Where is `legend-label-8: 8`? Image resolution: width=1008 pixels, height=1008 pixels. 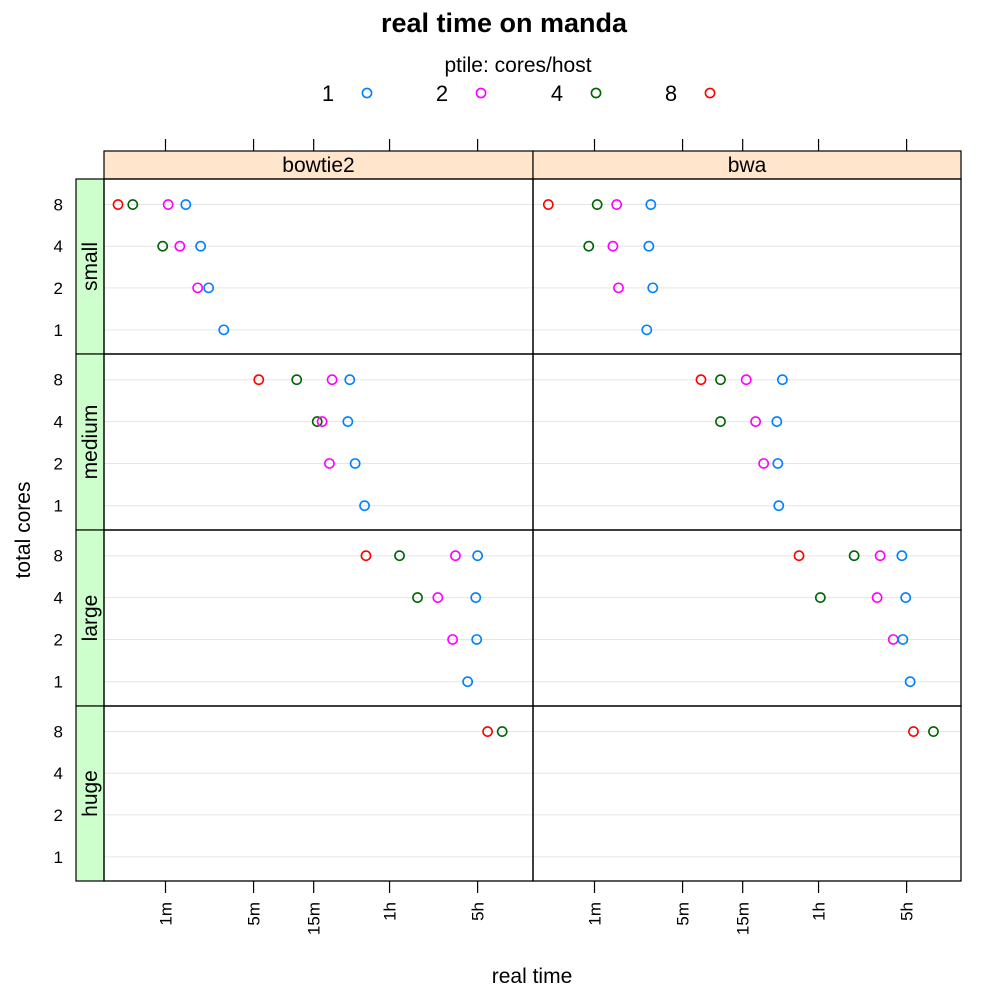
legend-label-8: 8 is located at coordinates (671, 93).